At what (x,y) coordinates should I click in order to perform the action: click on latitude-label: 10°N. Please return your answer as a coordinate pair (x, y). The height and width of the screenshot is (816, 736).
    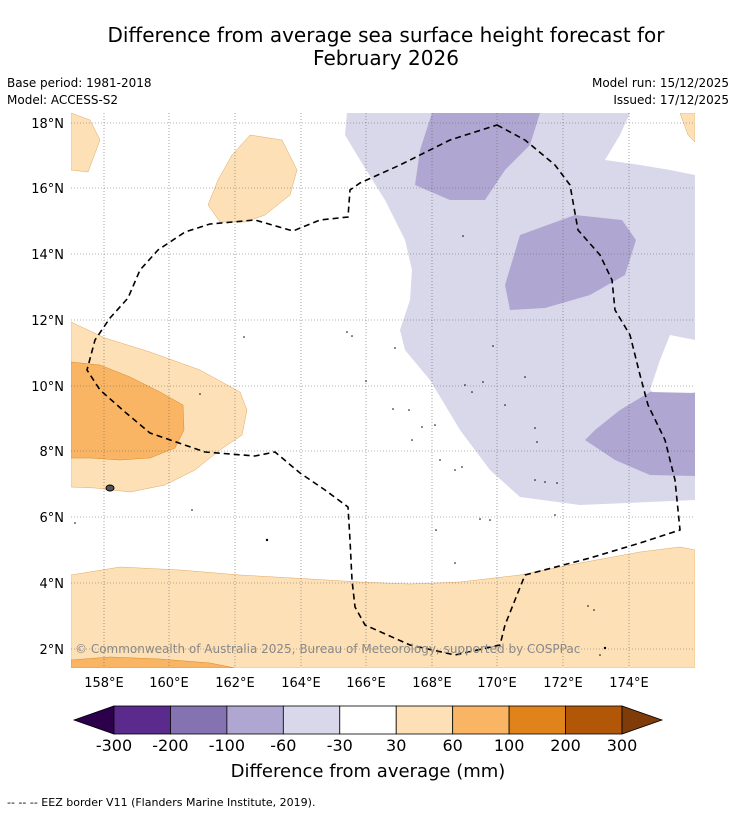
    Looking at the image, I should click on (47, 387).